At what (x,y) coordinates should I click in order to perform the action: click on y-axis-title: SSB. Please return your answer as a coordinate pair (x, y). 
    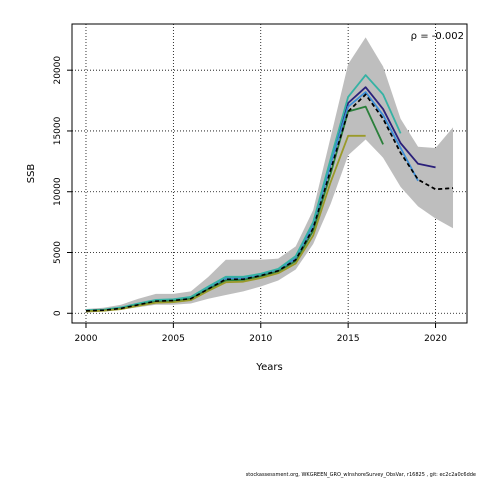
    Looking at the image, I should click on (31, 174).